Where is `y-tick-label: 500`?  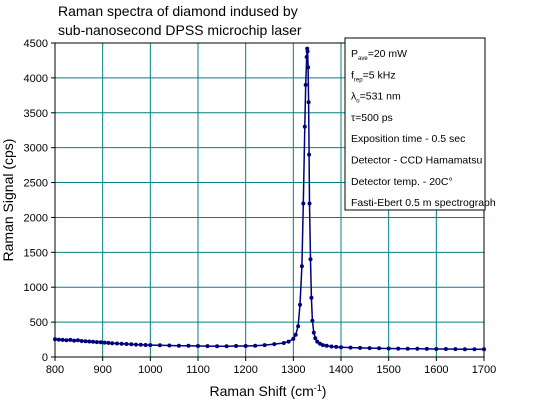 y-tick-label: 500 is located at coordinates (39, 323).